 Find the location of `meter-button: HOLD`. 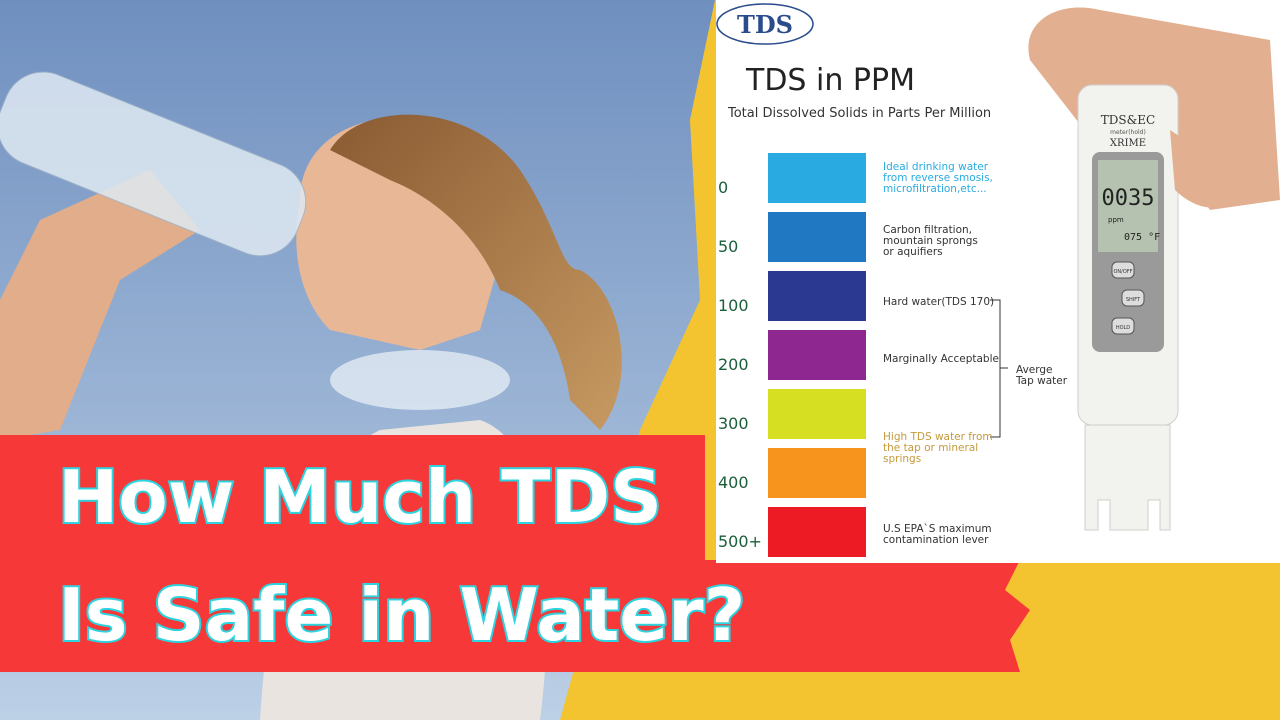

meter-button: HOLD is located at coordinates (1123, 328).